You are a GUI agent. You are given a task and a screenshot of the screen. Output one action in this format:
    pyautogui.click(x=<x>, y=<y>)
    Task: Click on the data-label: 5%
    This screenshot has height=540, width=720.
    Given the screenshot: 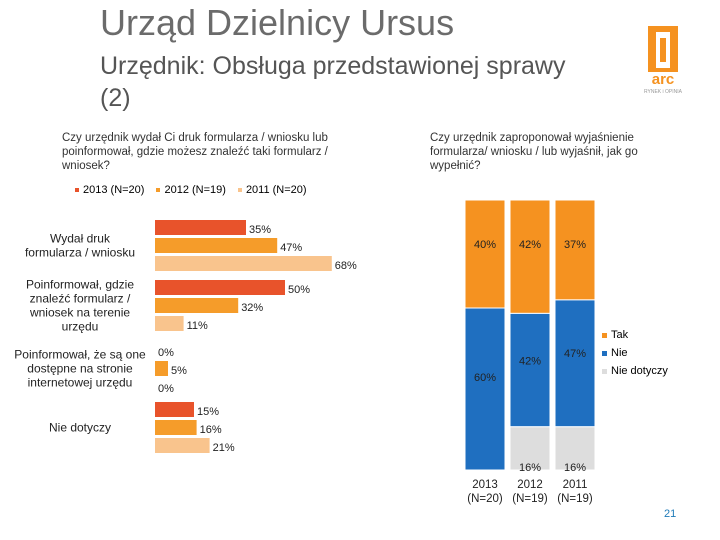 What is the action you would take?
    pyautogui.click(x=179, y=371)
    